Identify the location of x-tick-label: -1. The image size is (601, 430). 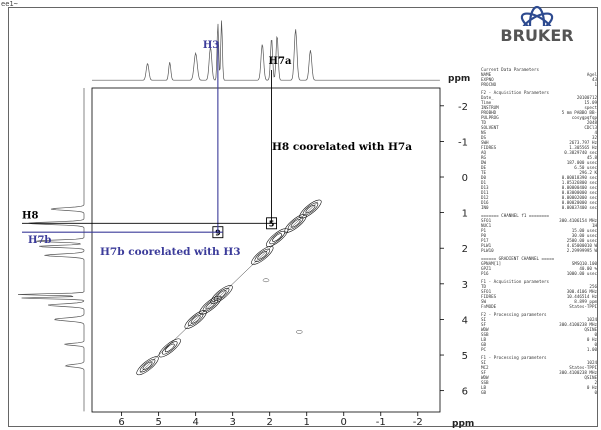
(381, 422).